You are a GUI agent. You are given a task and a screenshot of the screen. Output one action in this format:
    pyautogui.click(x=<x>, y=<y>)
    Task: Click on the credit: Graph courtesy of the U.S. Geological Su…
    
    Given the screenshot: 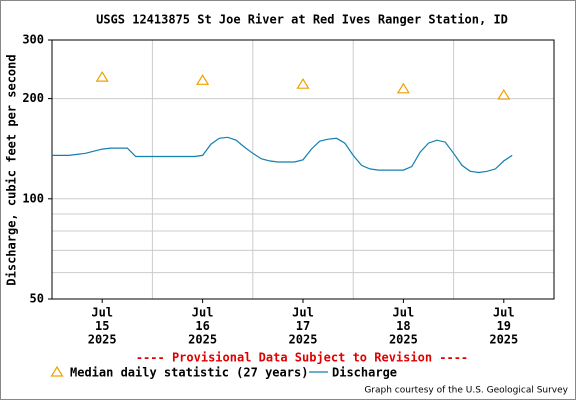 What is the action you would take?
    pyautogui.click(x=466, y=391)
    